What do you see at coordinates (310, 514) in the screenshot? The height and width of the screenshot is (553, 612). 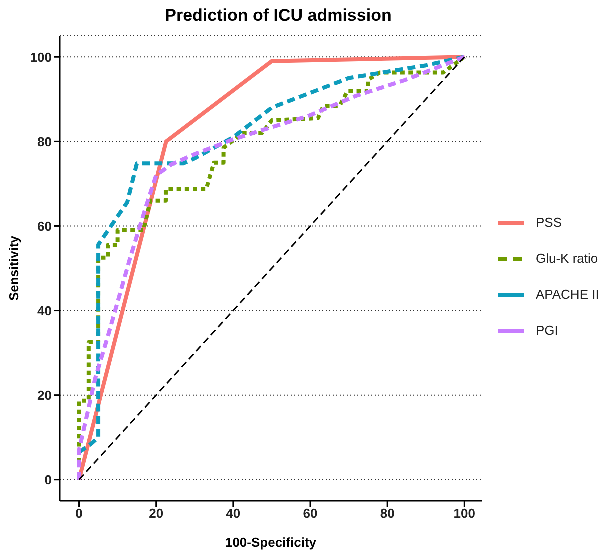 I see `x-tick-label: 60` at bounding box center [310, 514].